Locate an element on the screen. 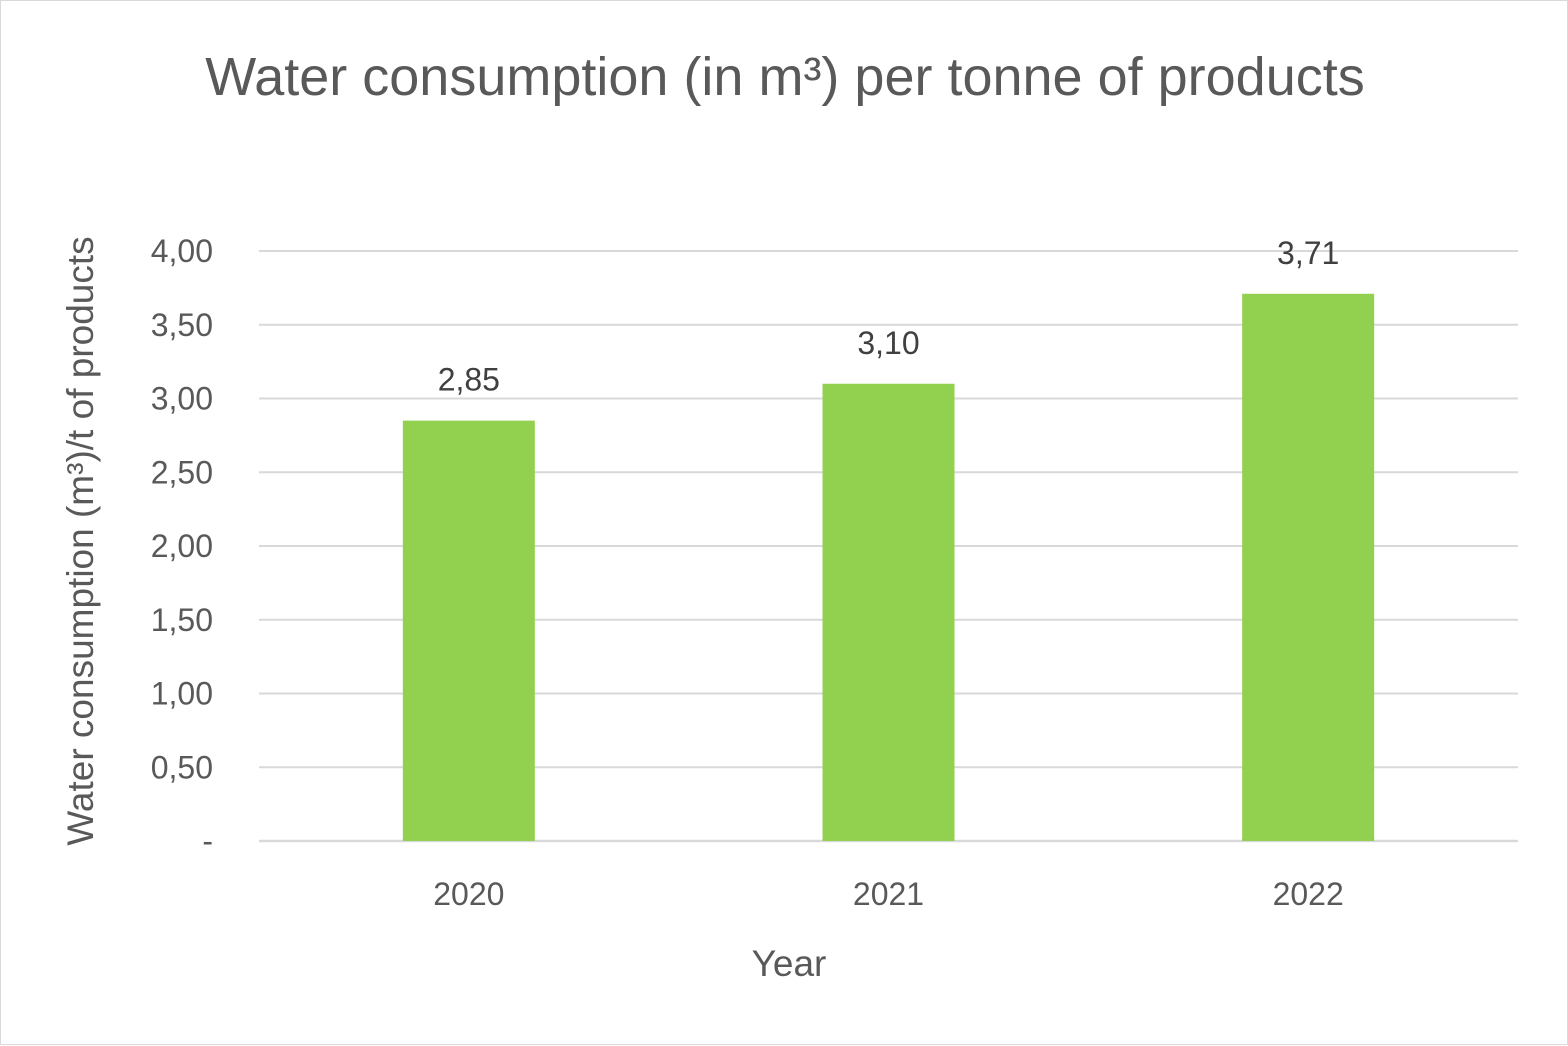  x-tick-label: 2021 is located at coordinates (888, 894).